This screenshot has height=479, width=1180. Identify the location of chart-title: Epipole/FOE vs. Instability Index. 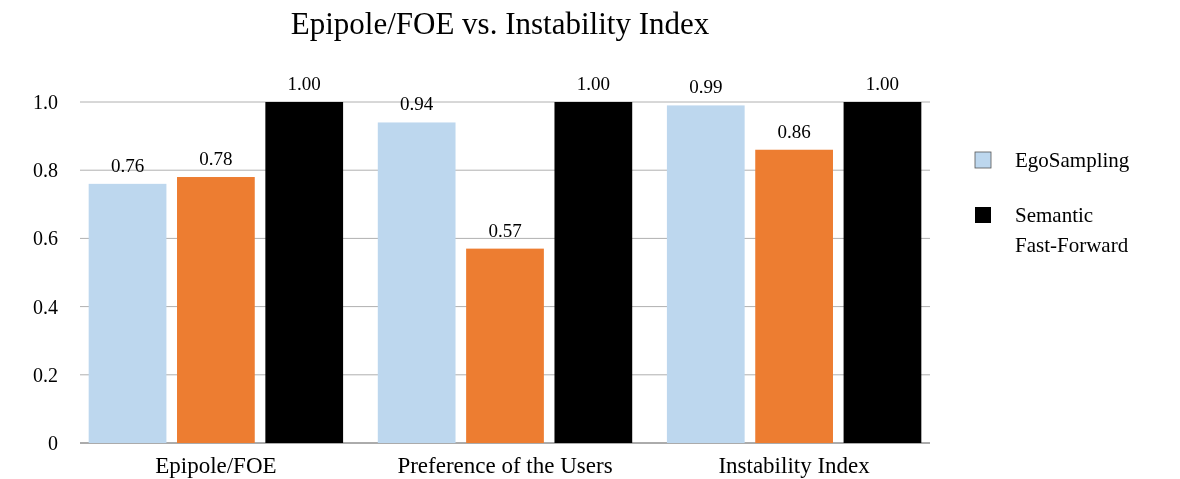
(500, 23).